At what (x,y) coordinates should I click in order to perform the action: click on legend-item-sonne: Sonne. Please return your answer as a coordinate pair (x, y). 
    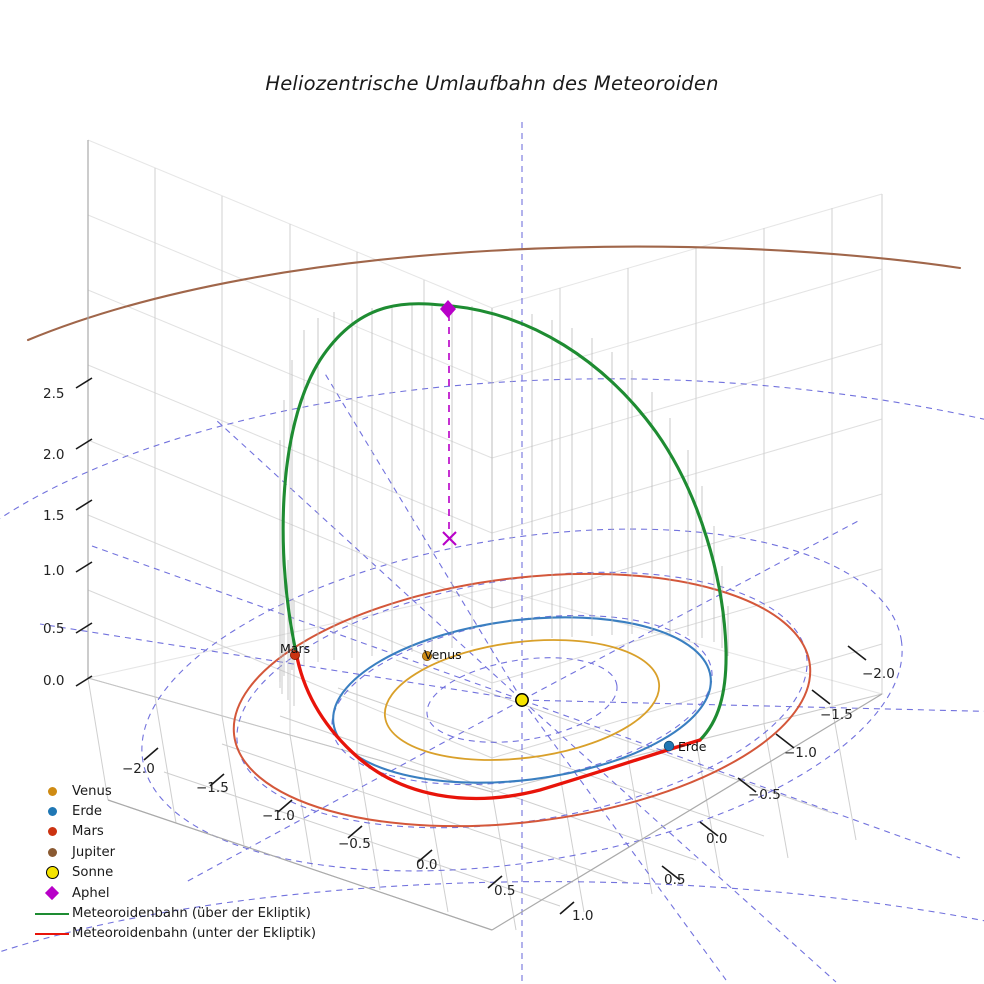
    Looking at the image, I should click on (182, 873).